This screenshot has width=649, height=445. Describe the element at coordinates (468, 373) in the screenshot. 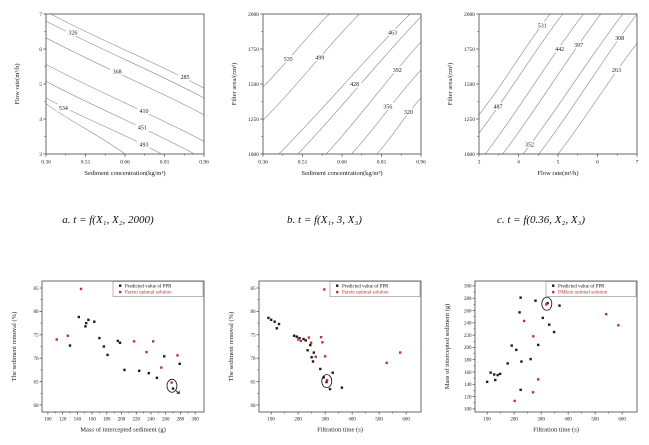

I see `y-tick-label: 160` at that location.